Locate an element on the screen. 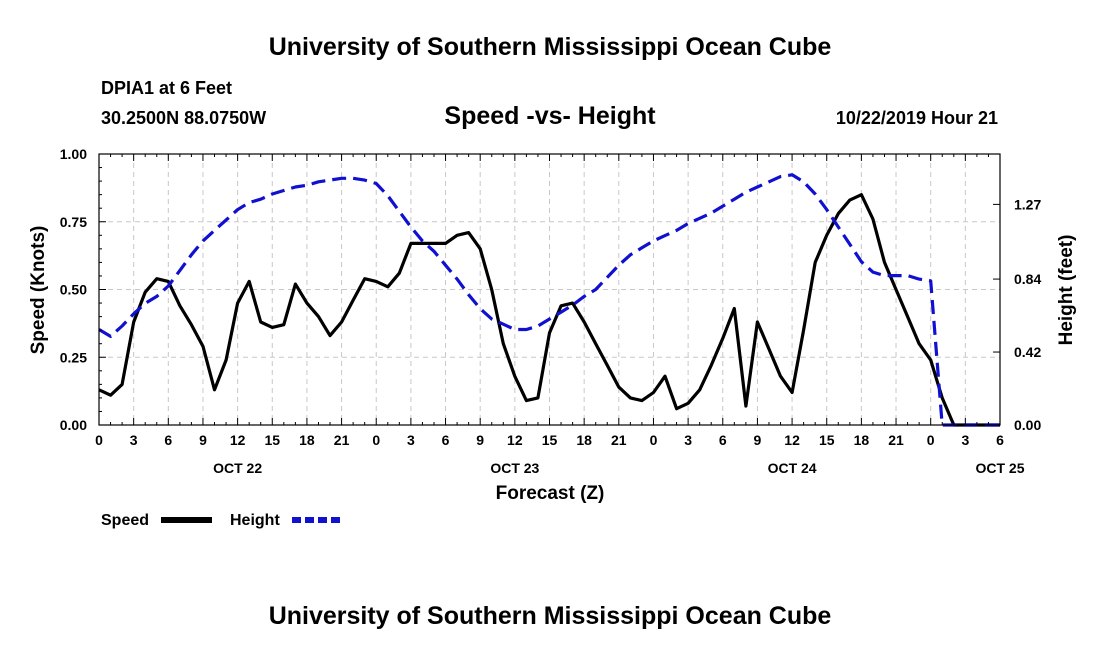 The image size is (1100, 655). y-axis-title: Speed (Knots) is located at coordinates (38, 290).